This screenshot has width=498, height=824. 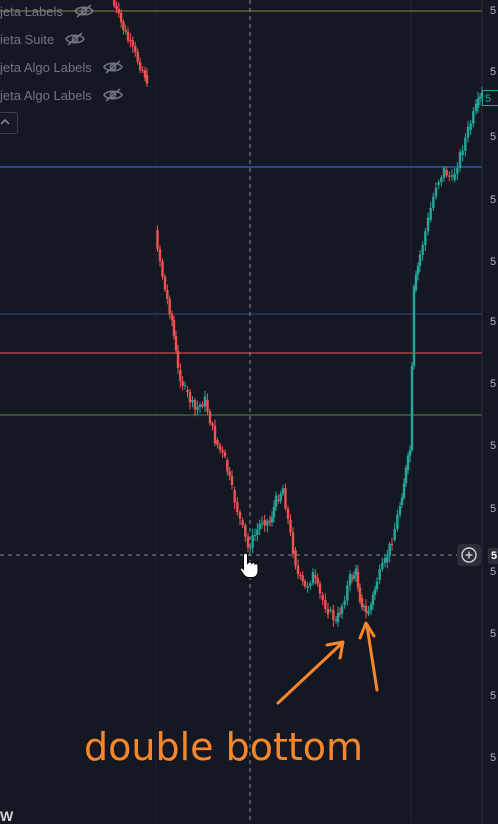 I want to click on legend-collapse-button, so click(x=9, y=123).